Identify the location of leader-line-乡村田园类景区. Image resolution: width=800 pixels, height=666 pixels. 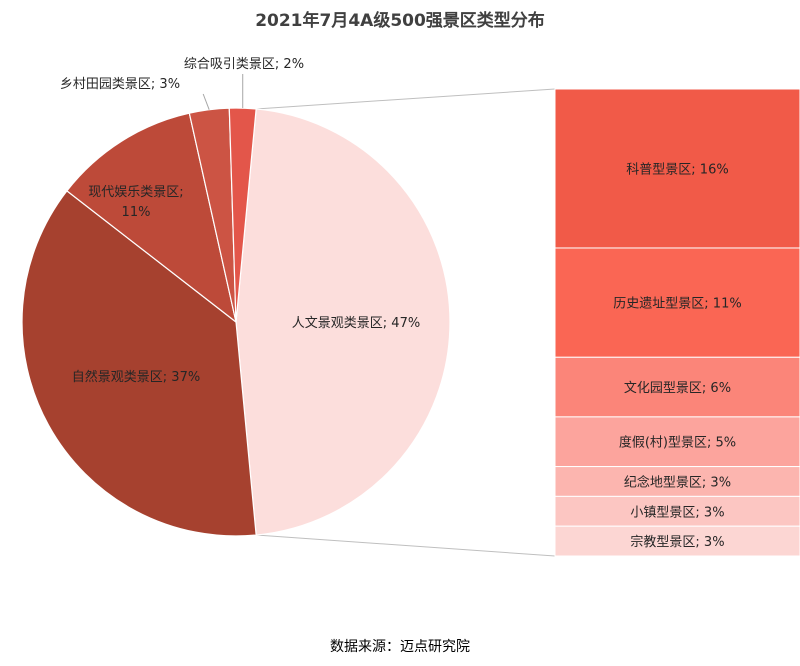
(206, 101).